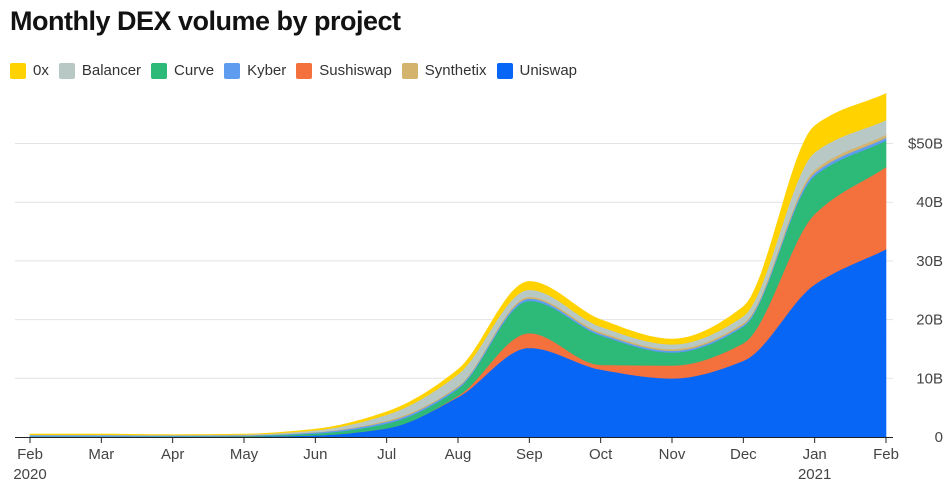 The image size is (951, 496). I want to click on x-tick-label: May, so click(244, 454).